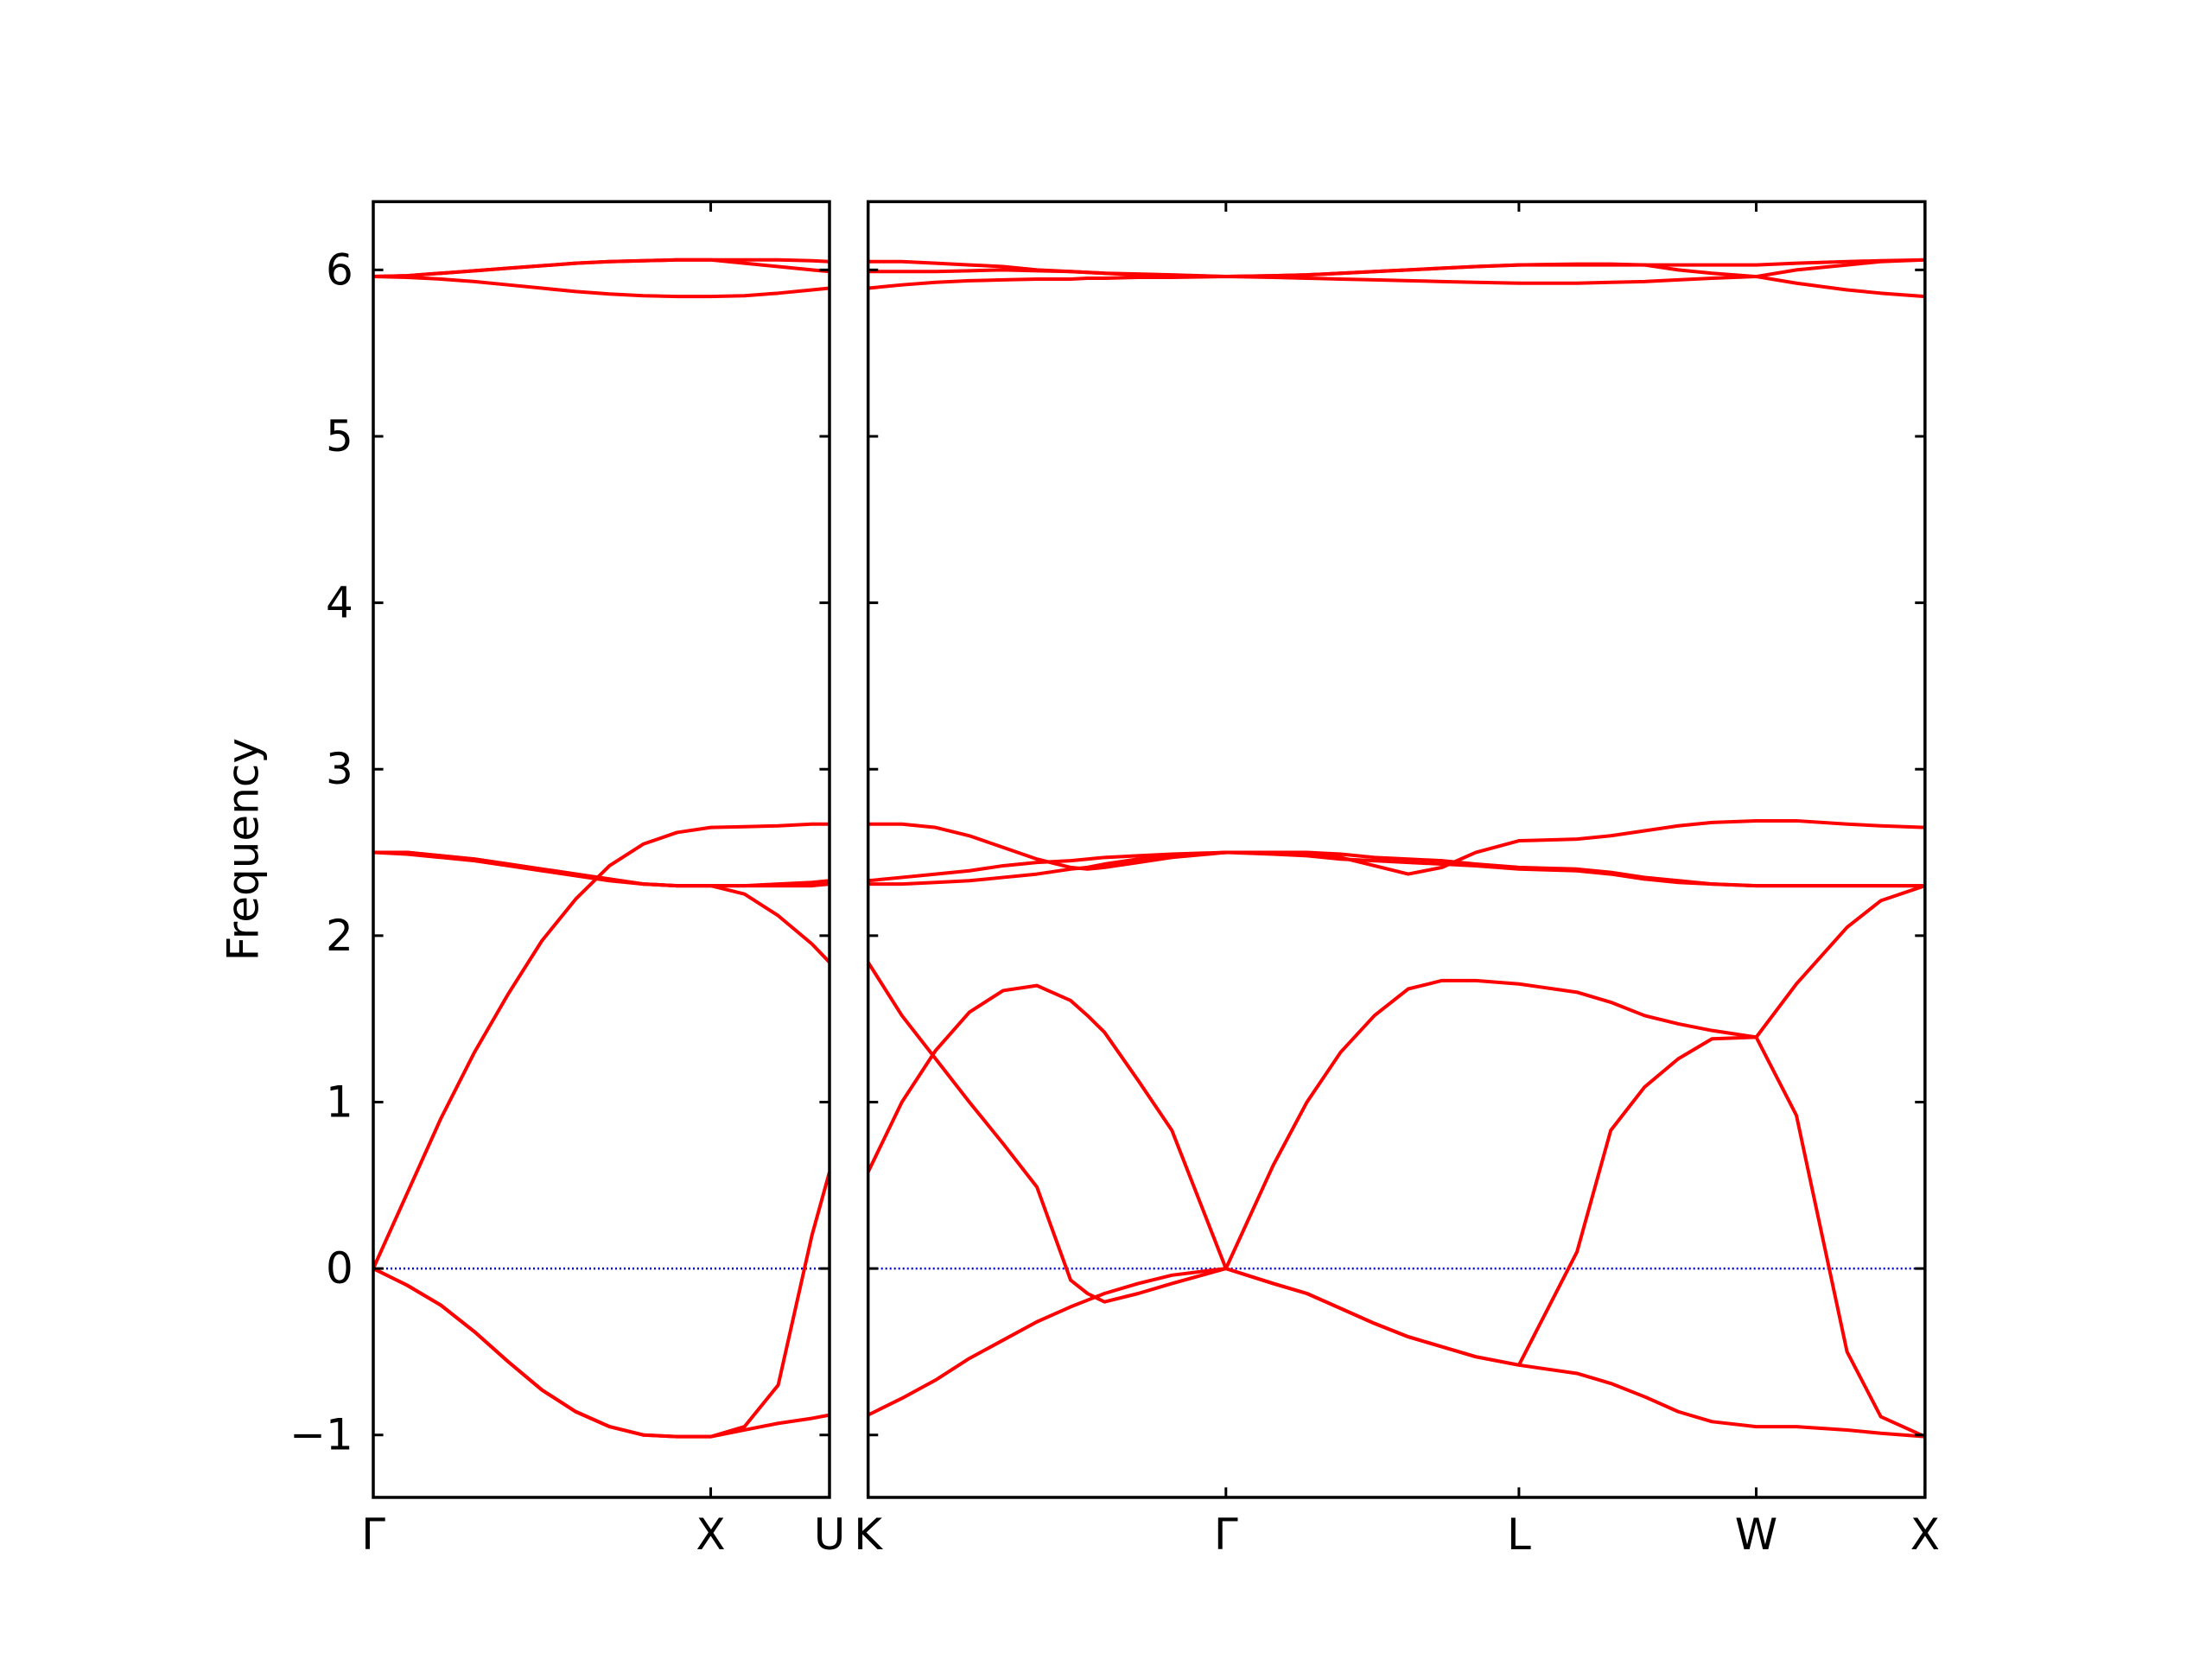 The width and height of the screenshot is (2212, 1659). What do you see at coordinates (339, 1102) in the screenshot?
I see `y-tick-label: 1` at bounding box center [339, 1102].